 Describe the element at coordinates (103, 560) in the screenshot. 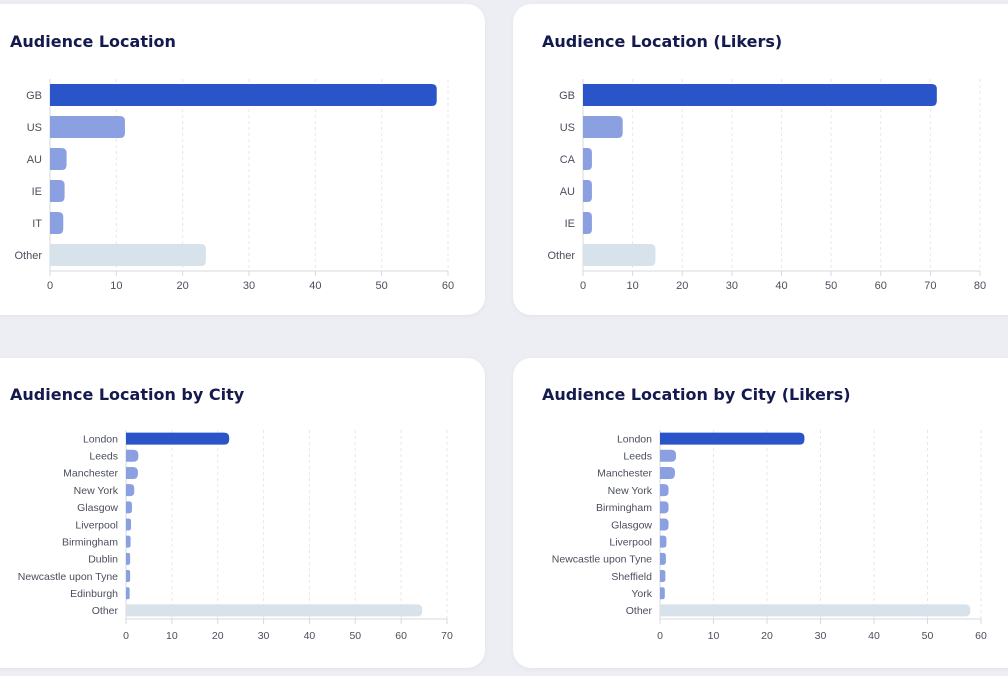

I see `category-label-dublin: Dublin` at that location.